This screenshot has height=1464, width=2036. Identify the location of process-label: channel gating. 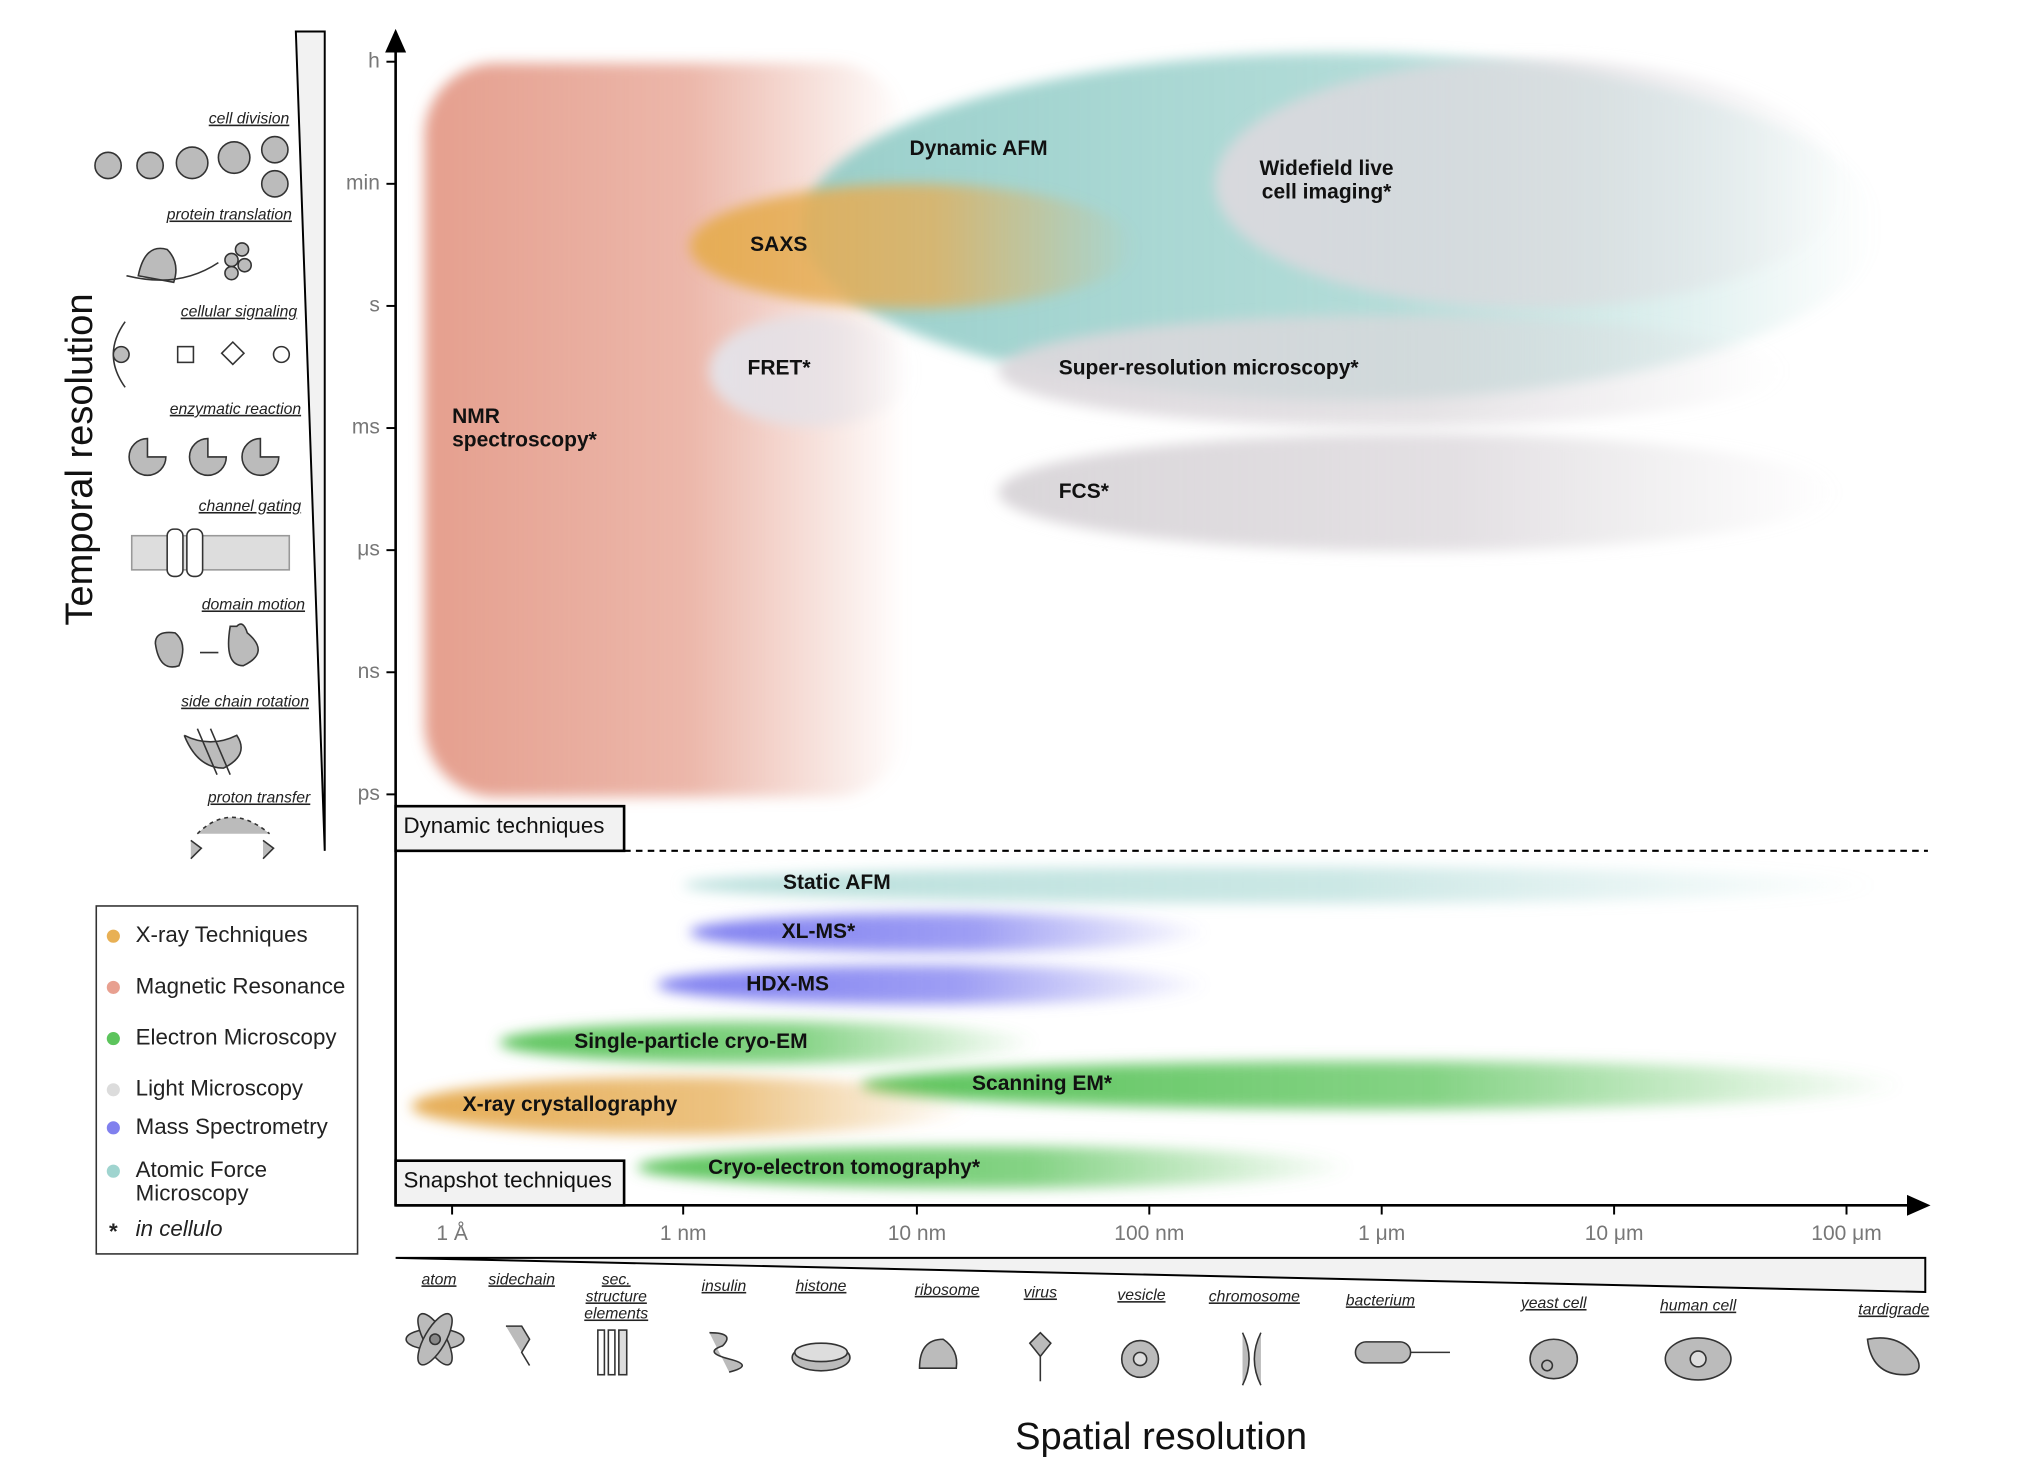
(250, 506).